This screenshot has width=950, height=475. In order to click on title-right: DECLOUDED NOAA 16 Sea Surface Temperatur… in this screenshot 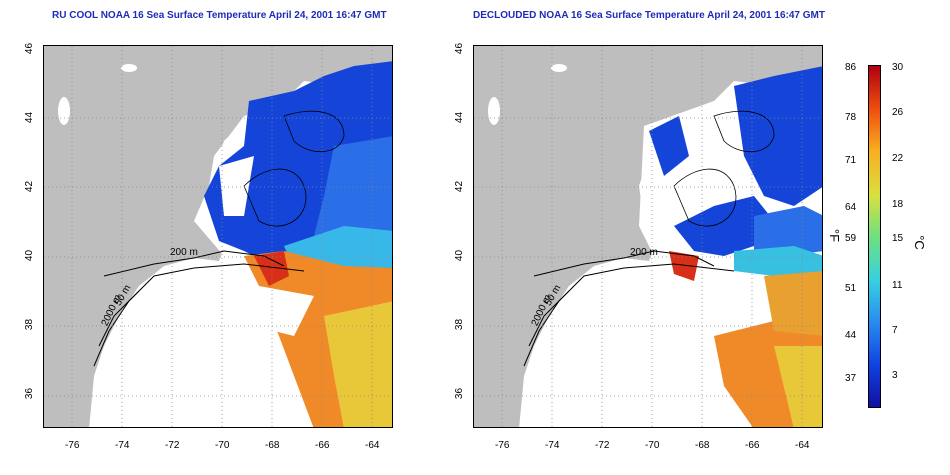, I will do `click(649, 15)`.